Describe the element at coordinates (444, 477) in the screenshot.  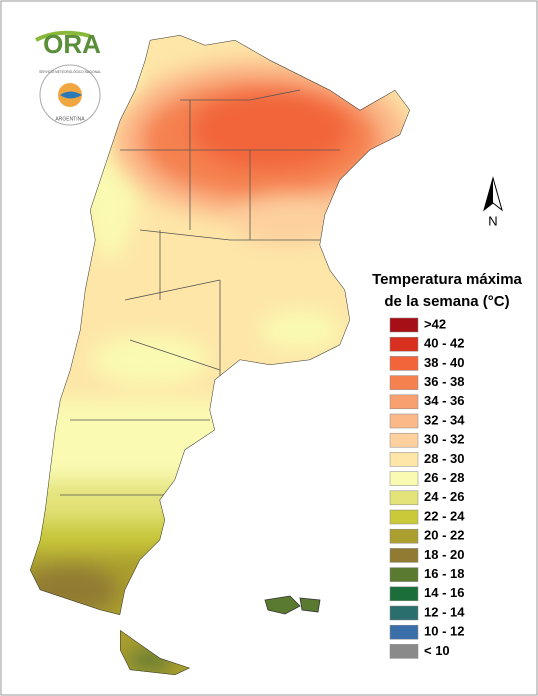
I see `legend-label: 26 - 28` at that location.